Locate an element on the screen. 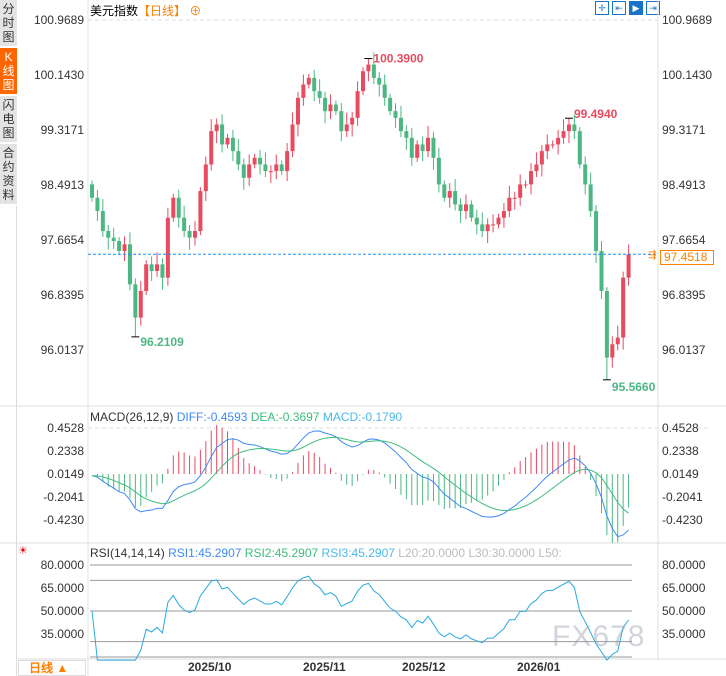 The width and height of the screenshot is (726, 676). play-forward-icon: ▶ is located at coordinates (636, 8).